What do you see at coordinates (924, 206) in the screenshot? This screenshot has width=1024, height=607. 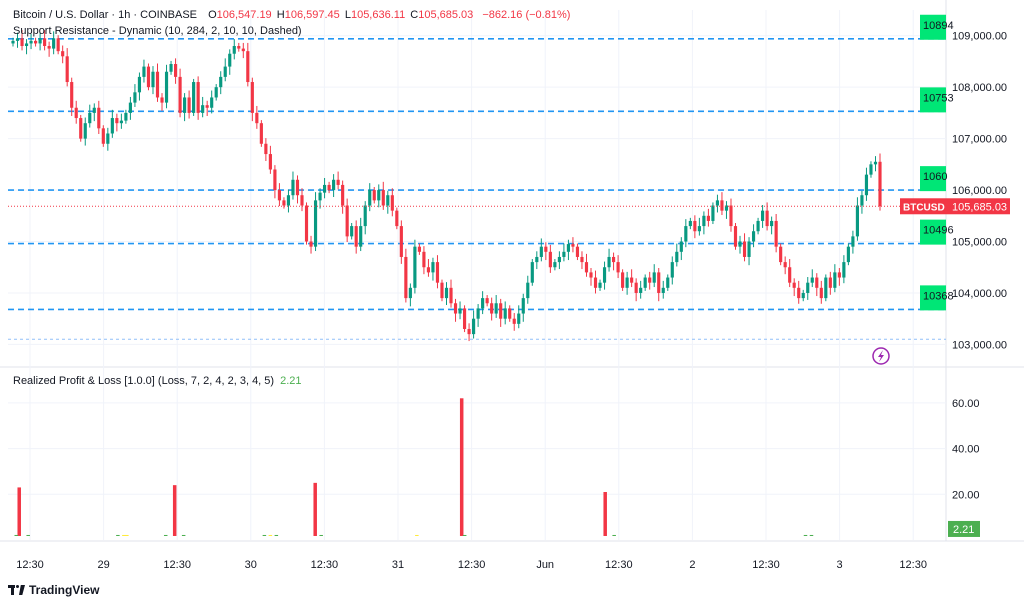 I see `last-price-symbol-badge` at bounding box center [924, 206].